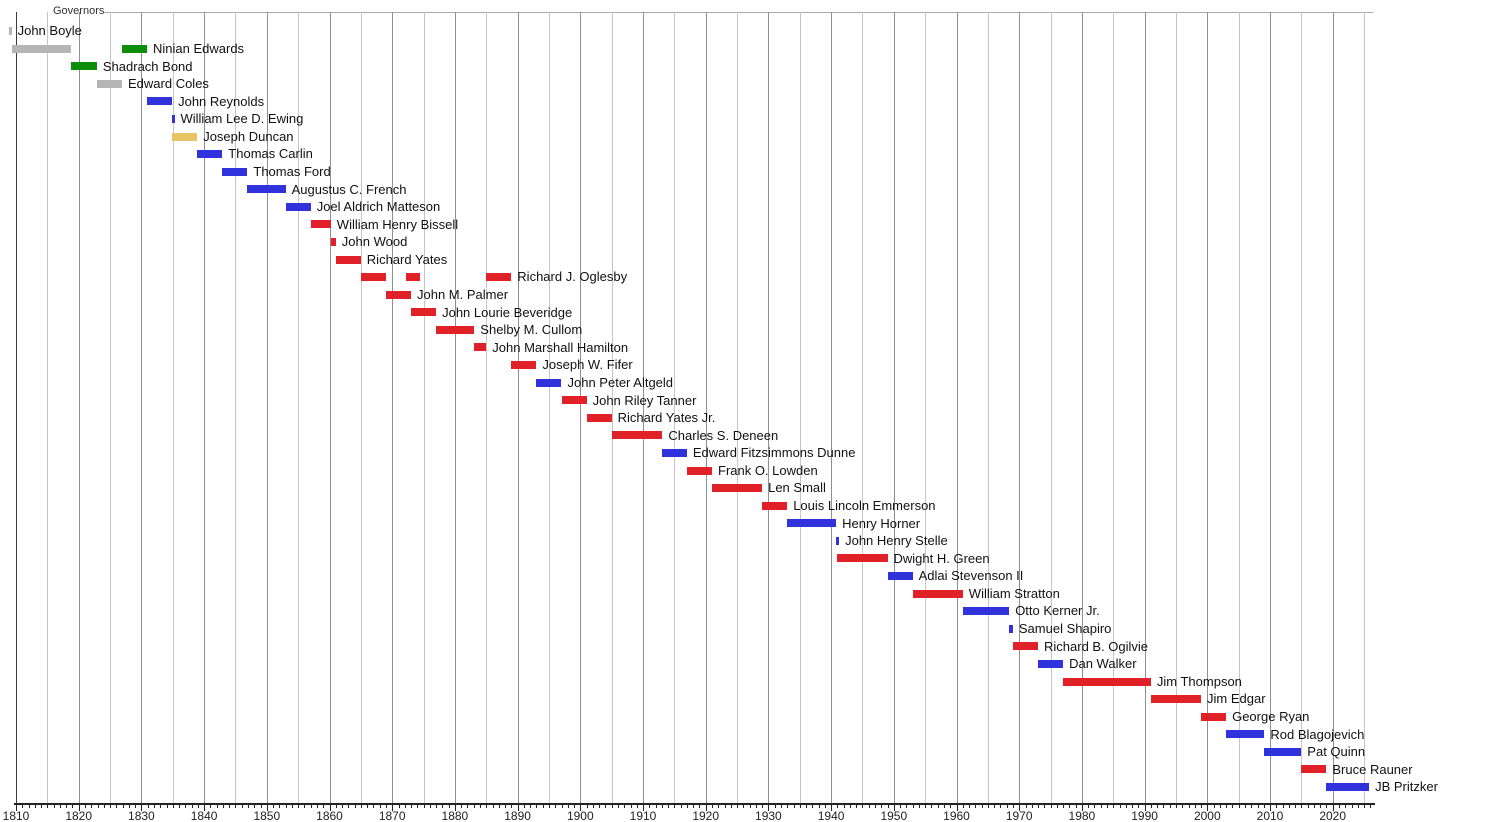  Describe the element at coordinates (580, 815) in the screenshot. I see `x-tick-label: 1900` at that location.